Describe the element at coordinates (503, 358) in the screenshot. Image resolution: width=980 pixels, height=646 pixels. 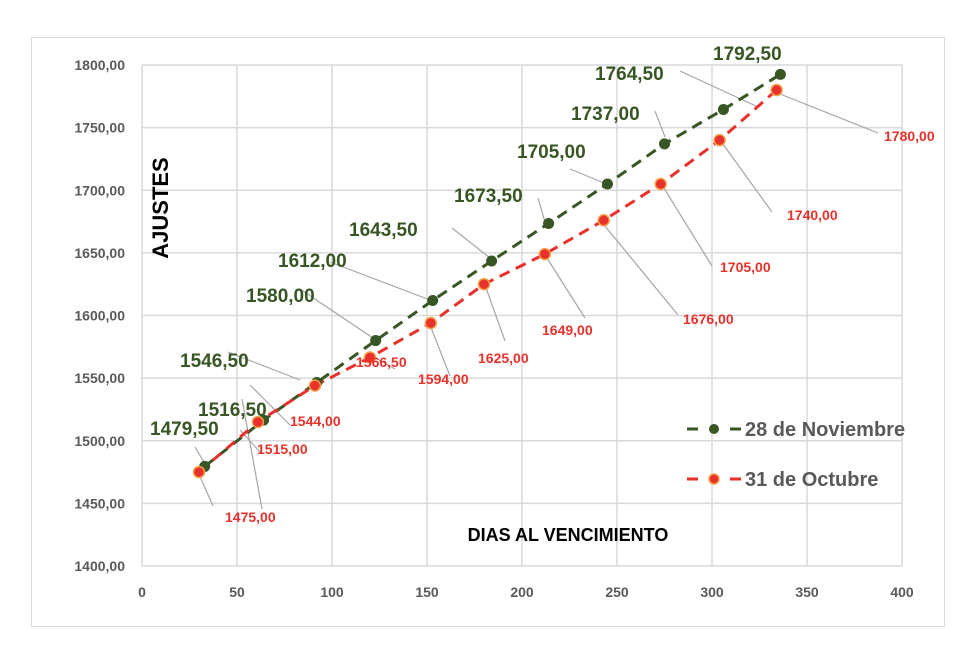
I see `data-label: 1625,00` at that location.